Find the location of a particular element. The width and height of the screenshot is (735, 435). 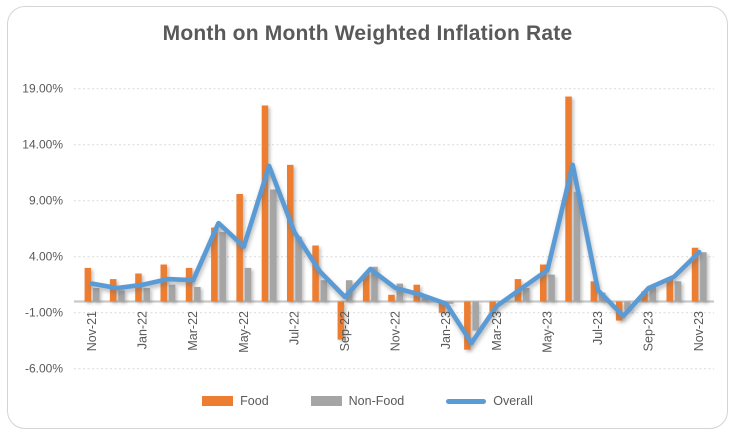

y-axis-tick-label: 4.00% is located at coordinates (46, 257).